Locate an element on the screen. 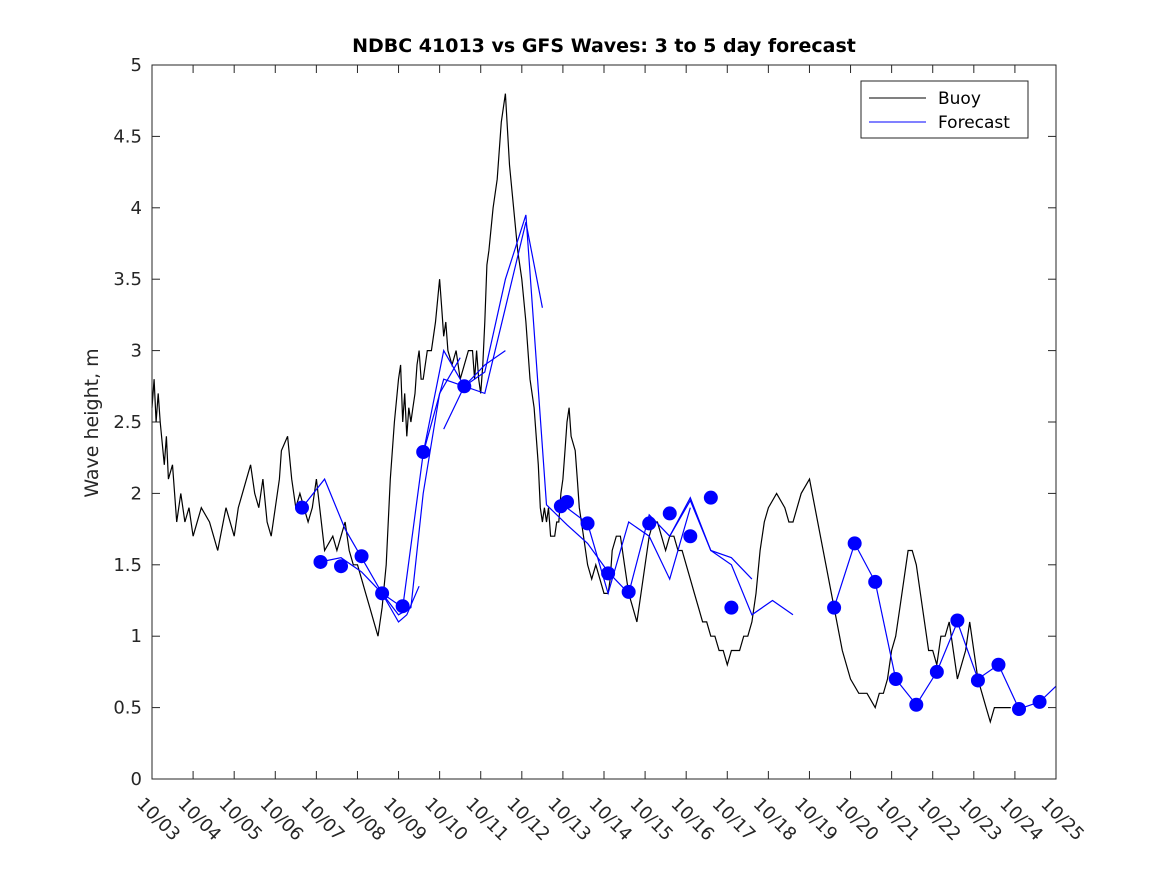 Image resolution: width=1167 pixels, height=875 pixels. x-tick-label: 10/20 is located at coordinates (857, 820).